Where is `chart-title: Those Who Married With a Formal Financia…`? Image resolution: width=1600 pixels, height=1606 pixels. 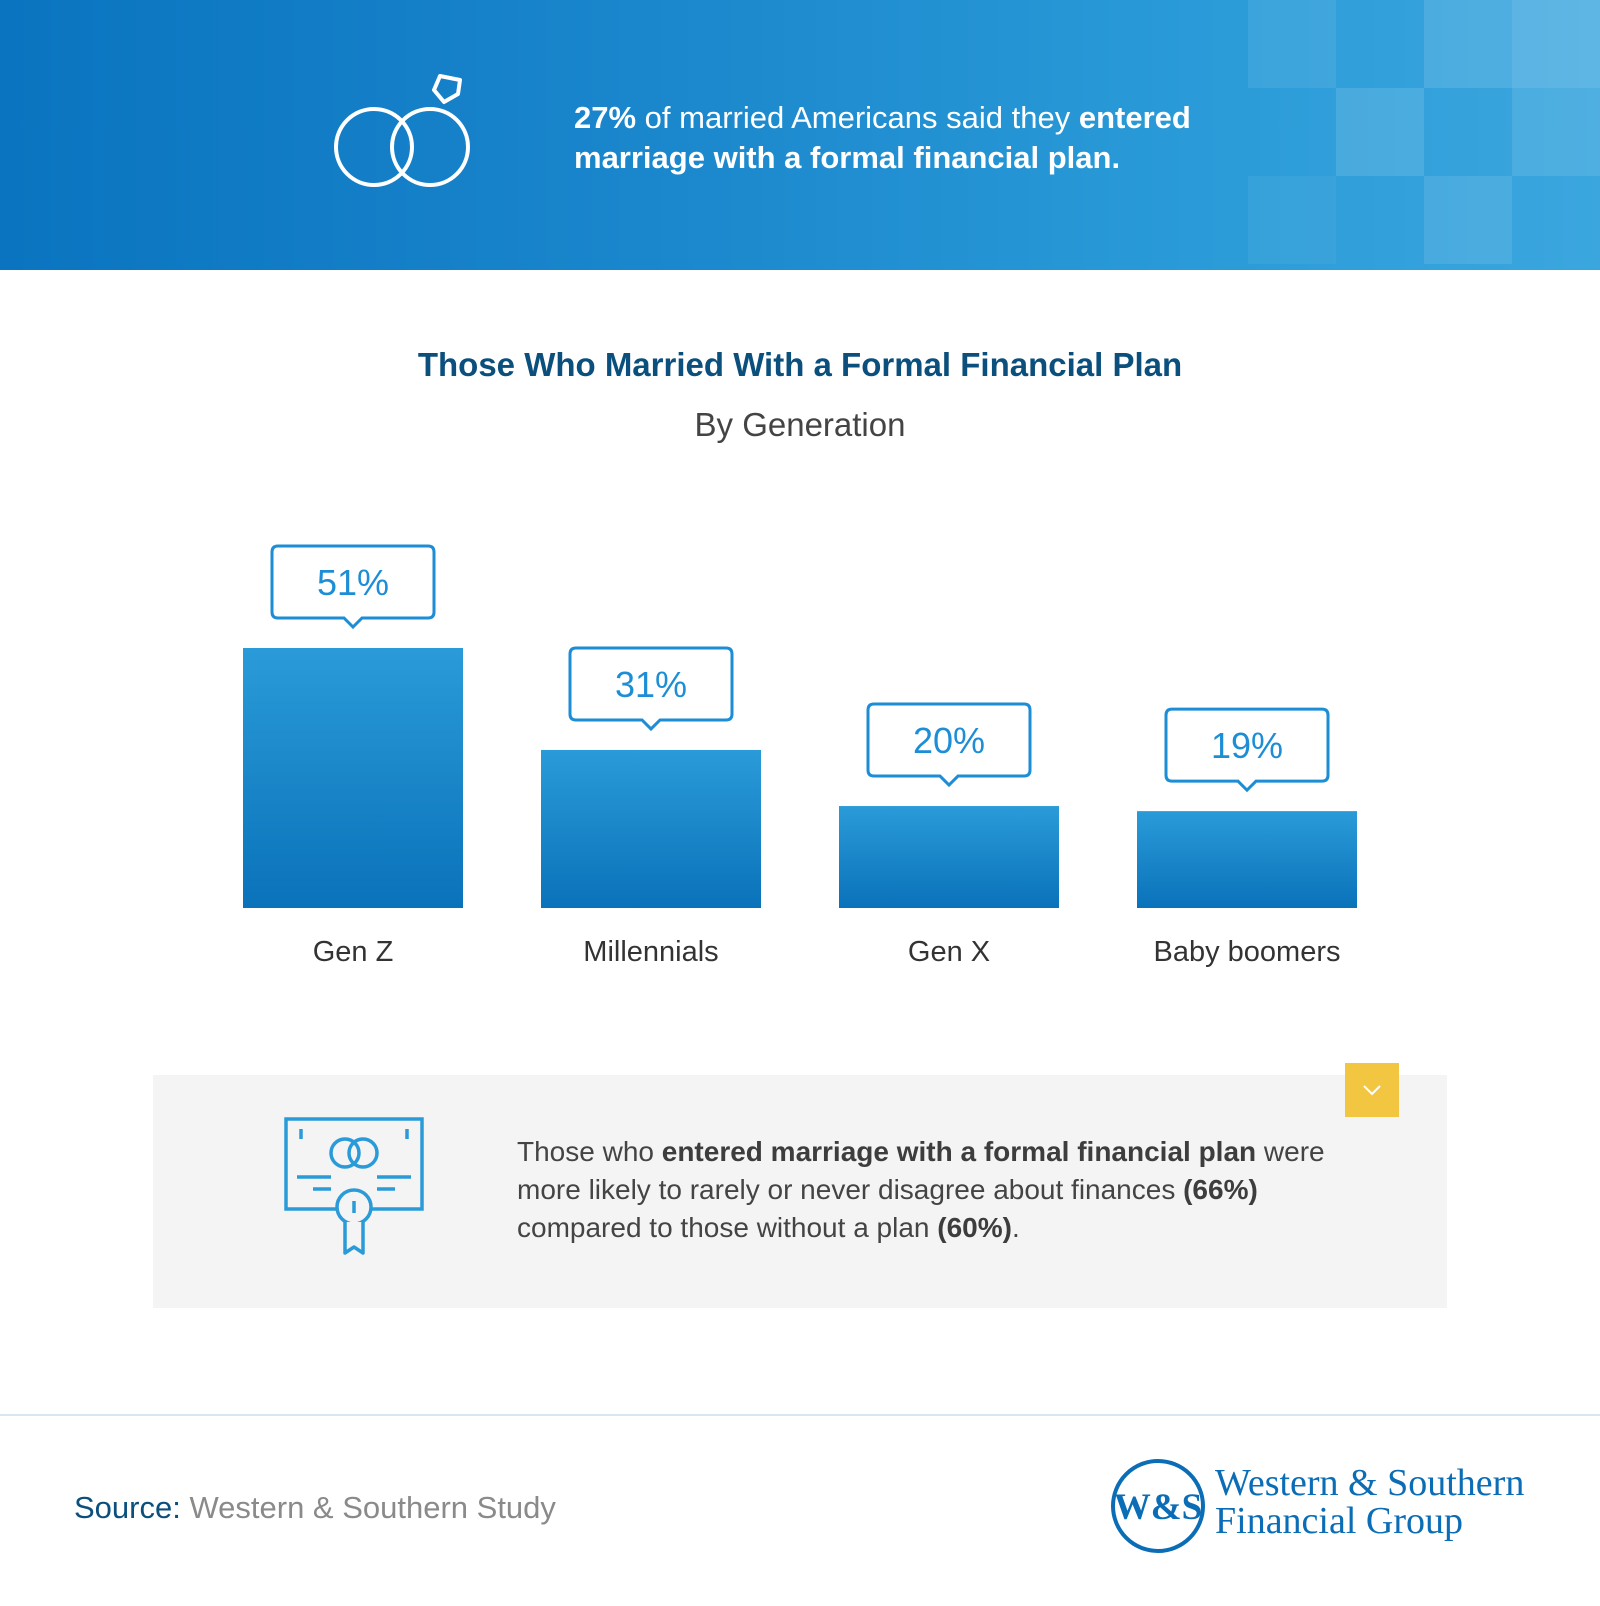
chart-title: Those Who Married With a Formal Financia… is located at coordinates (800, 364).